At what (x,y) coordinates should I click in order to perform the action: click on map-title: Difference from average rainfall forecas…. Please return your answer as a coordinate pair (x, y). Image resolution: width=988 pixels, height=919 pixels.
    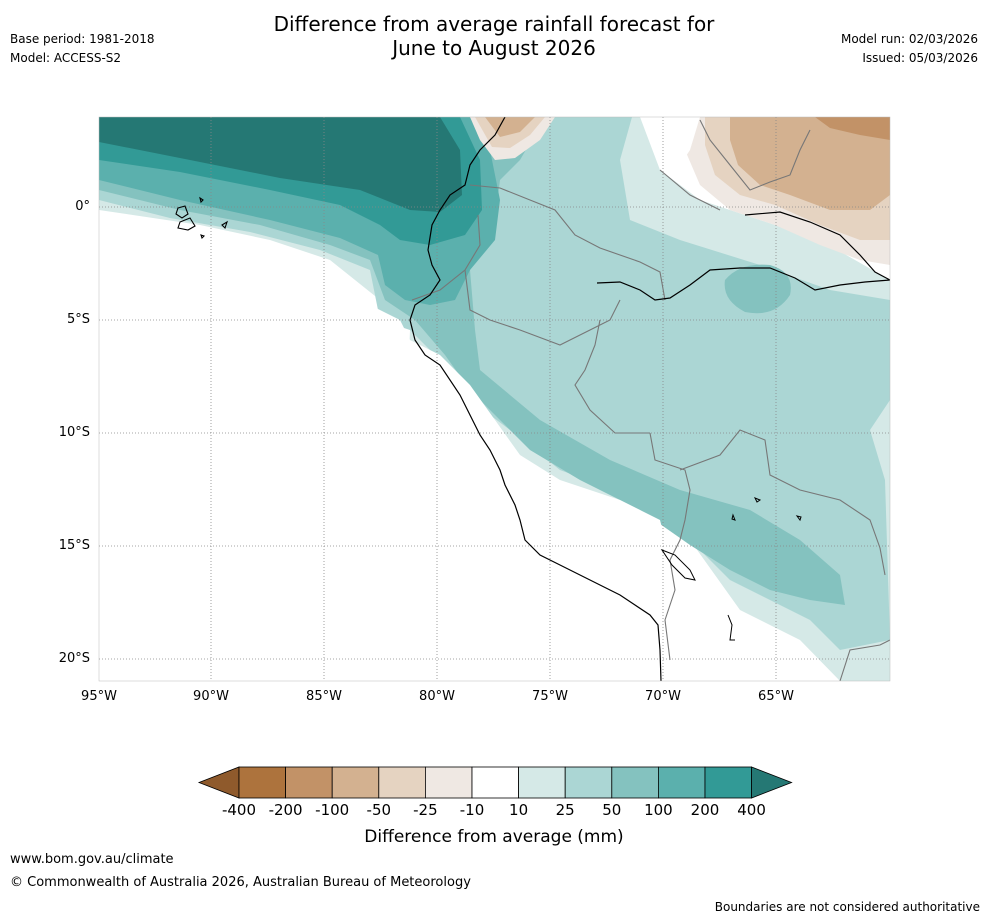
    Looking at the image, I should click on (494, 36).